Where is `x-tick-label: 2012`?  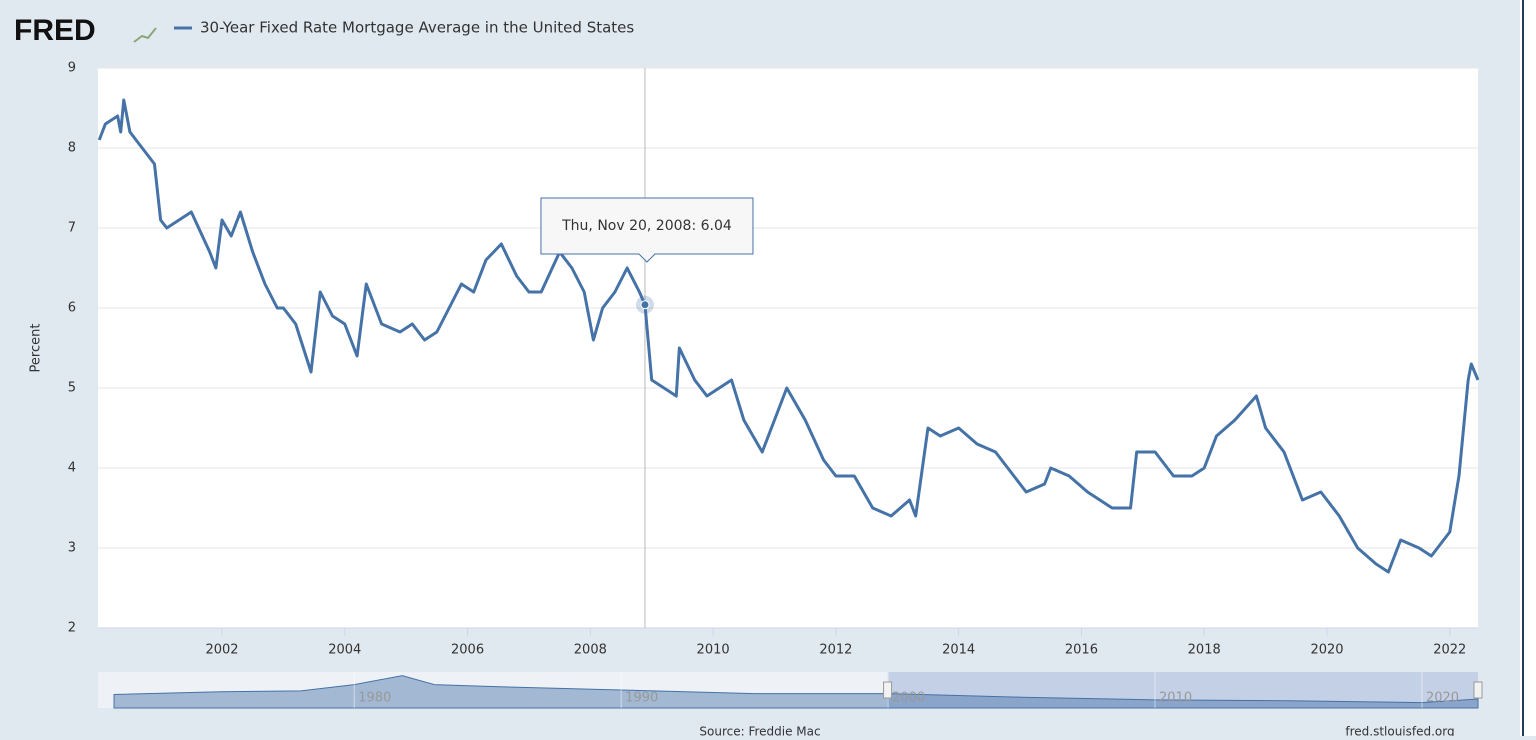 x-tick-label: 2012 is located at coordinates (835, 650).